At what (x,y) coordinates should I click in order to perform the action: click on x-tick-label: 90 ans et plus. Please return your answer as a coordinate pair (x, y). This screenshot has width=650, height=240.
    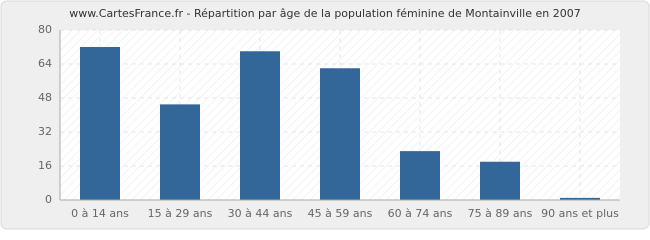
    Looking at the image, I should click on (580, 213).